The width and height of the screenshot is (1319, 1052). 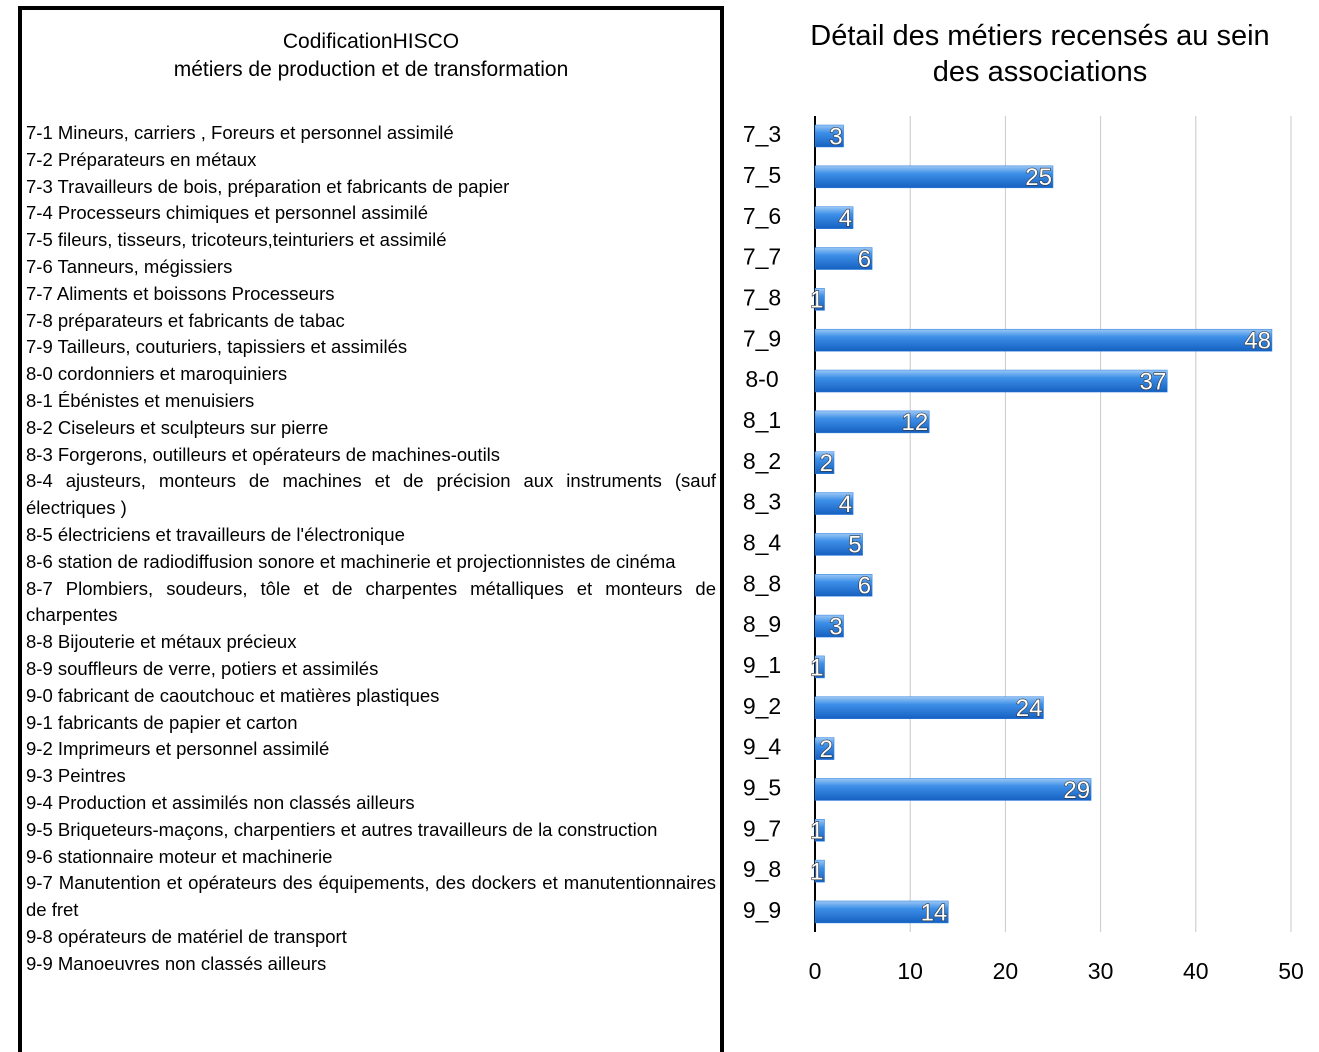 I want to click on y-tick-label: 9_8, so click(x=762, y=869).